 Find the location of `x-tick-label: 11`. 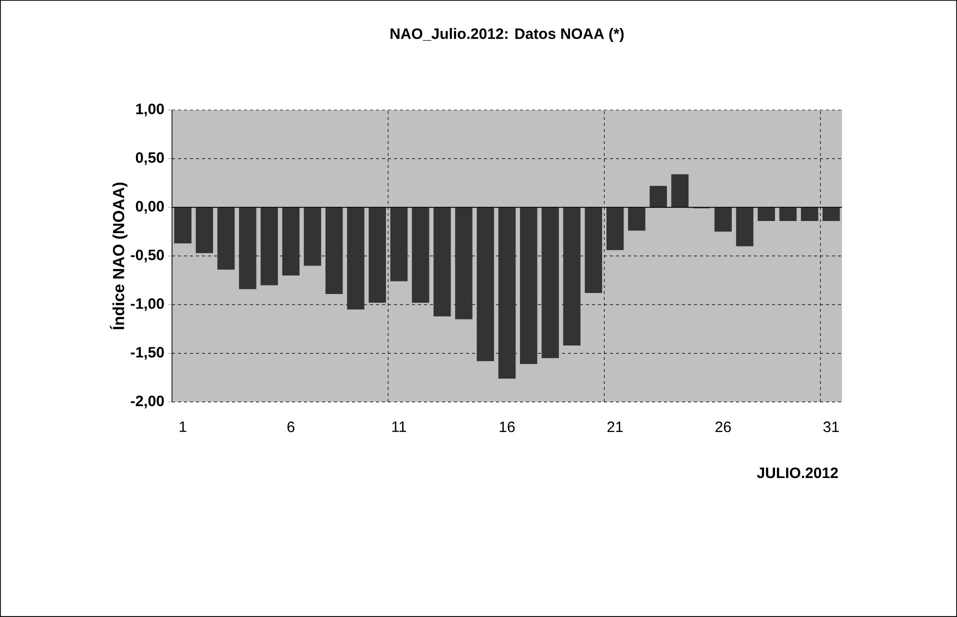

x-tick-label: 11 is located at coordinates (399, 427).